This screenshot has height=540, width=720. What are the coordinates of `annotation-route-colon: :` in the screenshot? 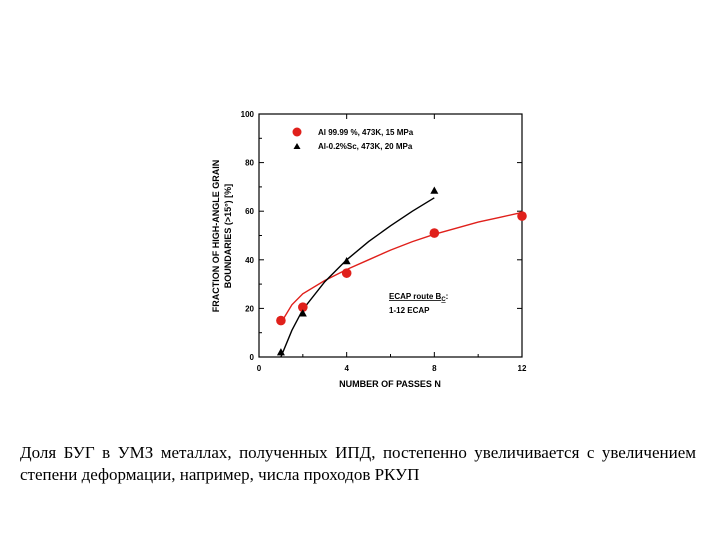 It's located at (447, 296).